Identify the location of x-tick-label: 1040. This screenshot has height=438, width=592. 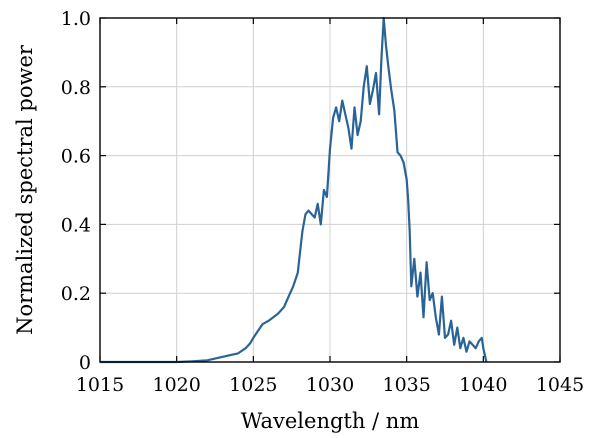
(483, 385).